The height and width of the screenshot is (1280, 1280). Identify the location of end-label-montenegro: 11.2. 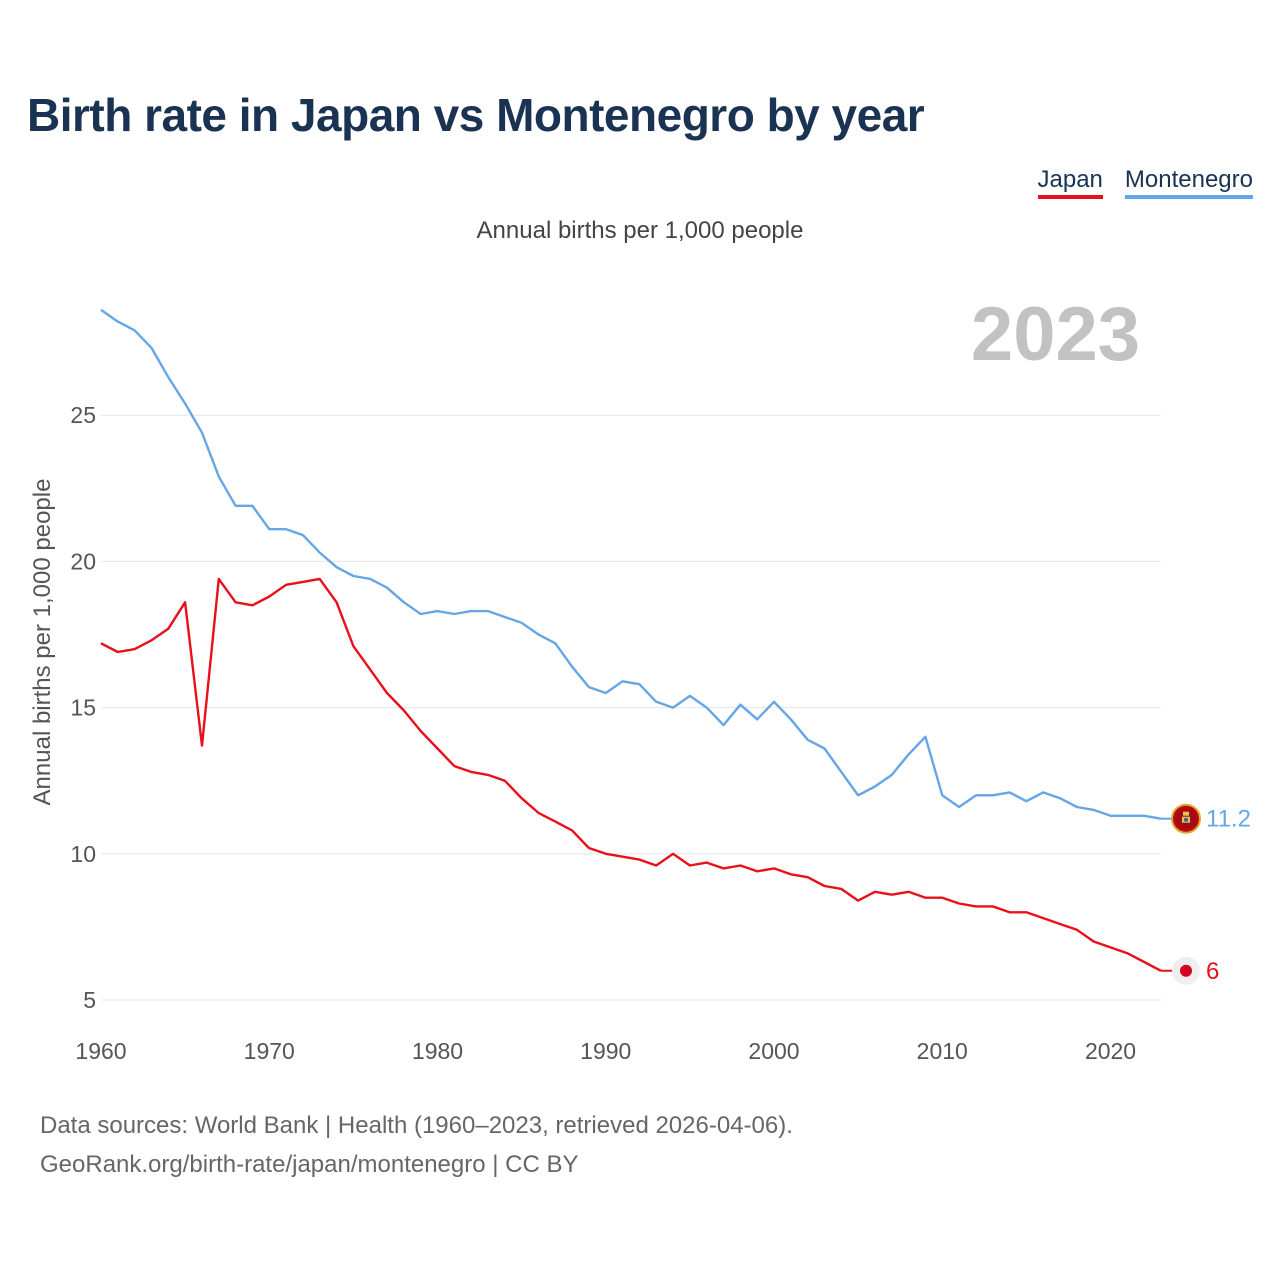
(1228, 819).